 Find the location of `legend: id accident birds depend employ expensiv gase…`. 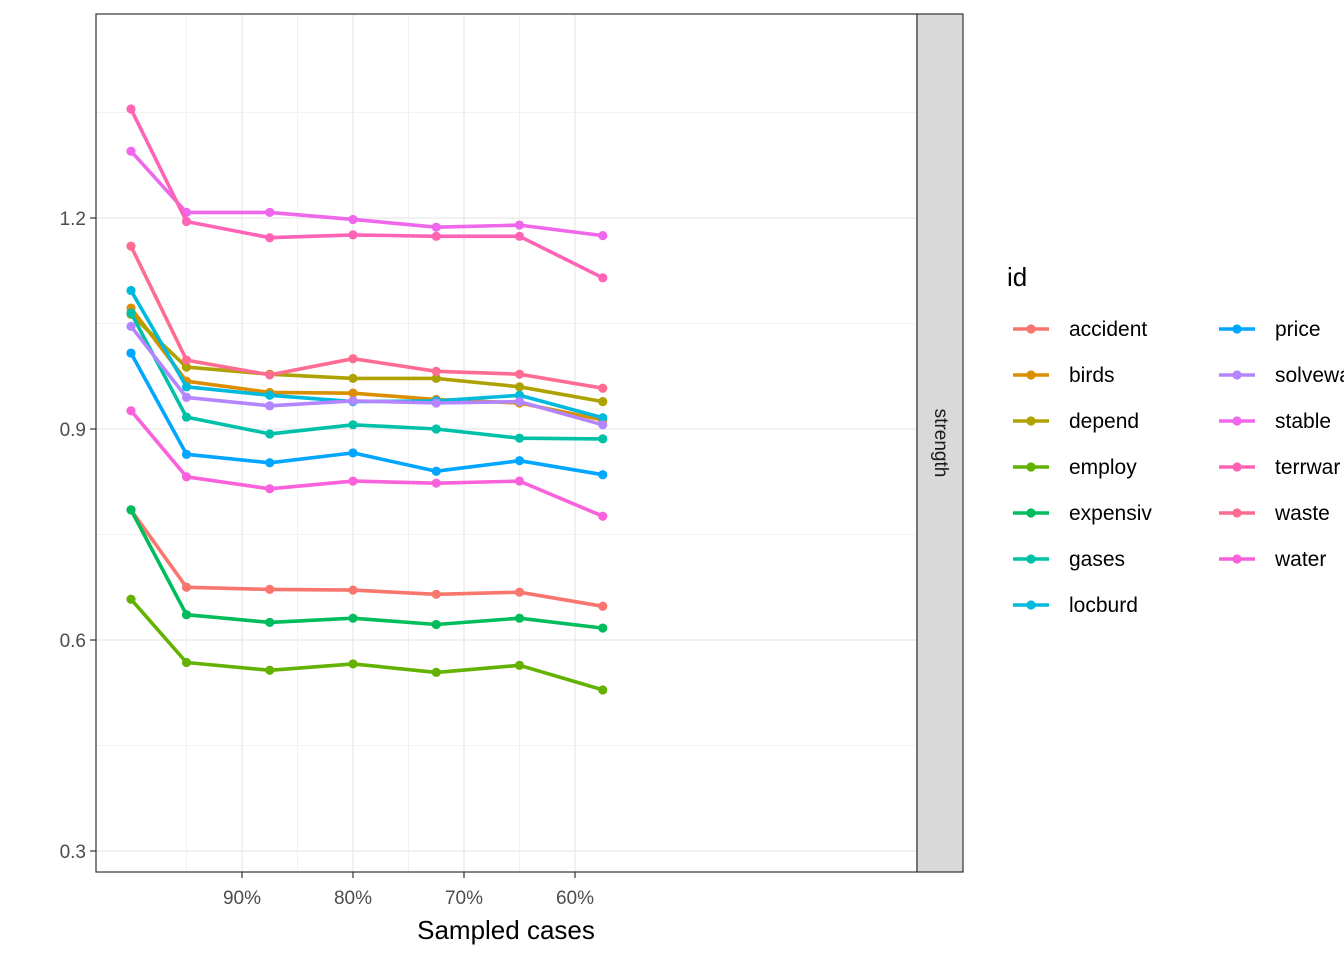

legend: id accident birds depend employ expensiv gase… is located at coordinates (1175, 439).